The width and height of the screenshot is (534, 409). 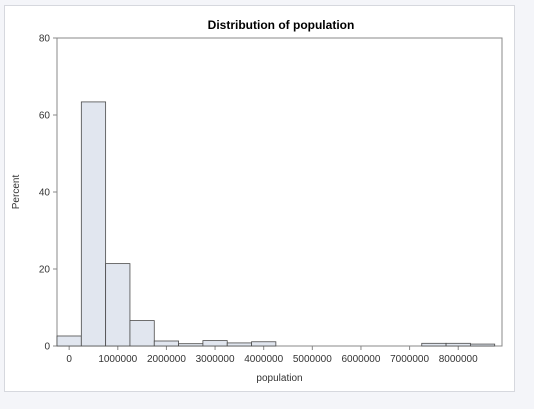 I want to click on x-tick-label: 8000000, so click(x=458, y=359).